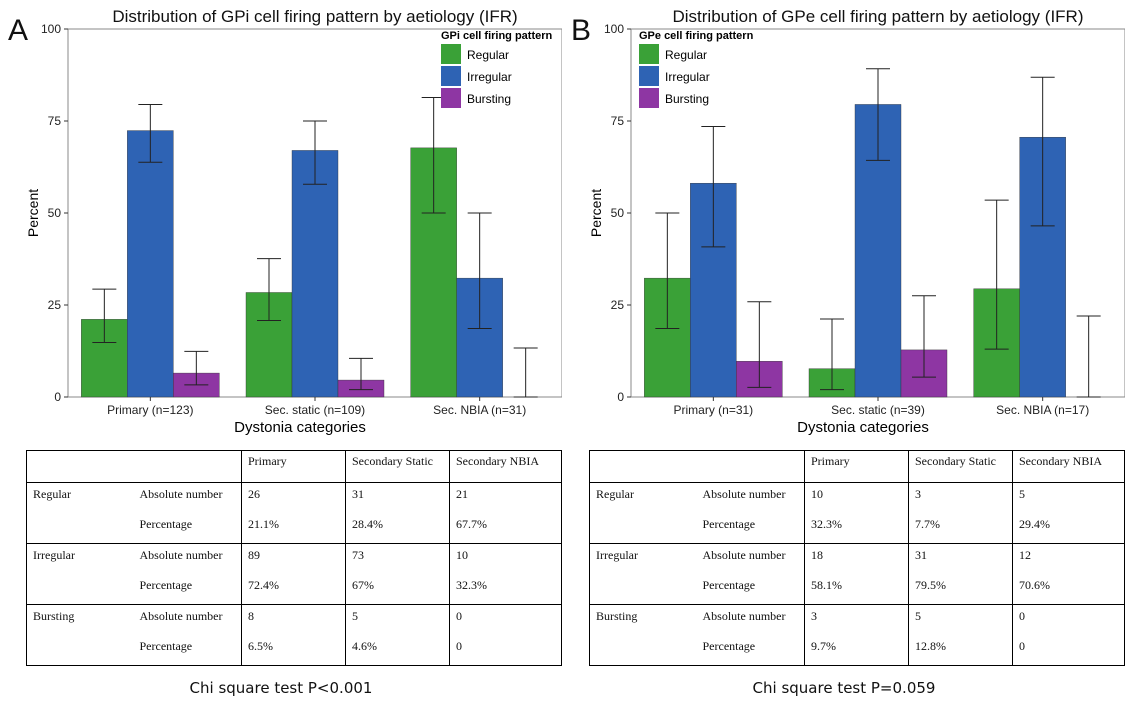 The height and width of the screenshot is (701, 1125). I want to click on table-cell: 21.1%, so click(293, 528).